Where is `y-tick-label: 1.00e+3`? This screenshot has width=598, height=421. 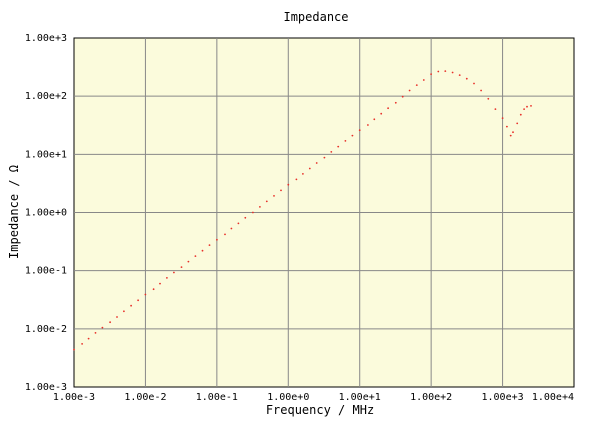 y-tick-label: 1.00e+3 is located at coordinates (46, 38).